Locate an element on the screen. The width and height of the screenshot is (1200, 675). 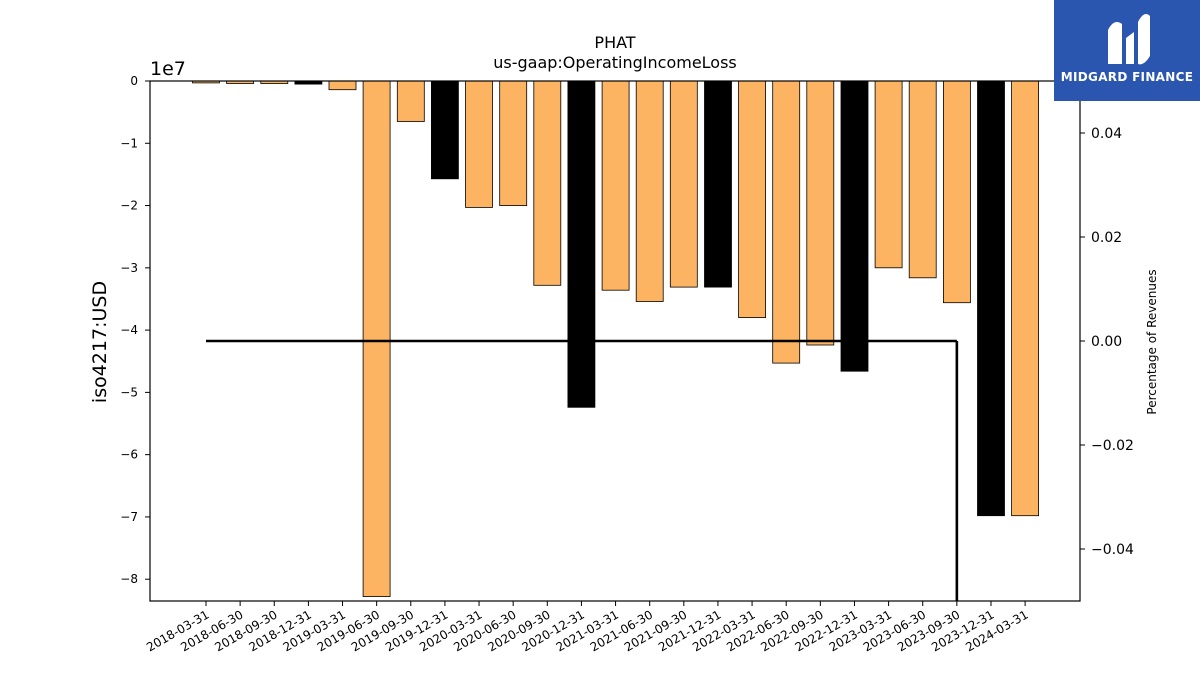
y2-tick-label: 0.00 is located at coordinates (1106, 342).